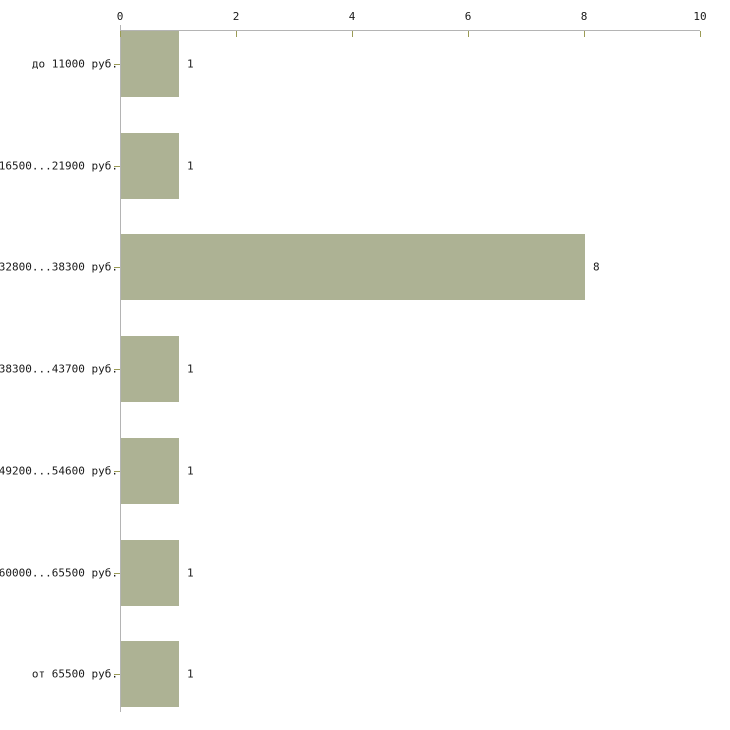 The width and height of the screenshot is (730, 730). Describe the element at coordinates (410, 30) in the screenshot. I see `x-axis-line` at that location.